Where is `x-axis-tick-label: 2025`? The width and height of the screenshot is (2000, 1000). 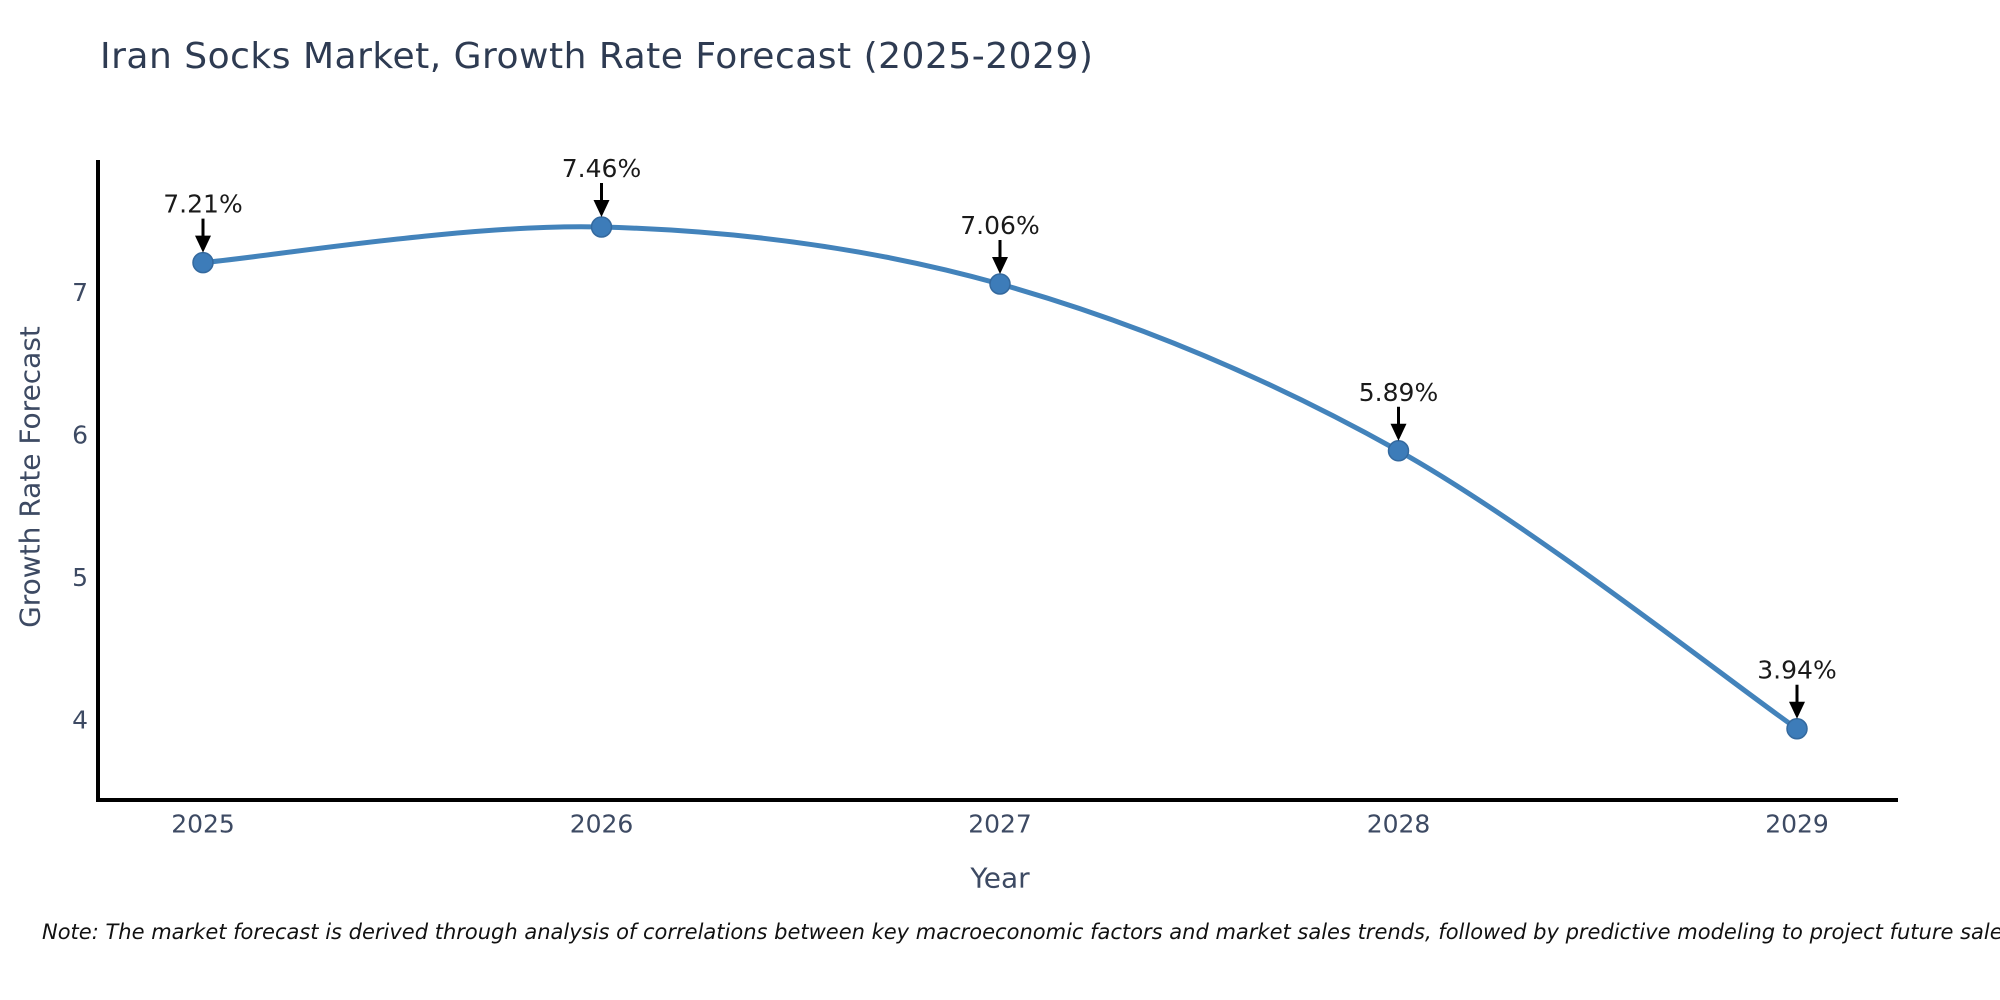 x-axis-tick-label: 2025 is located at coordinates (203, 823).